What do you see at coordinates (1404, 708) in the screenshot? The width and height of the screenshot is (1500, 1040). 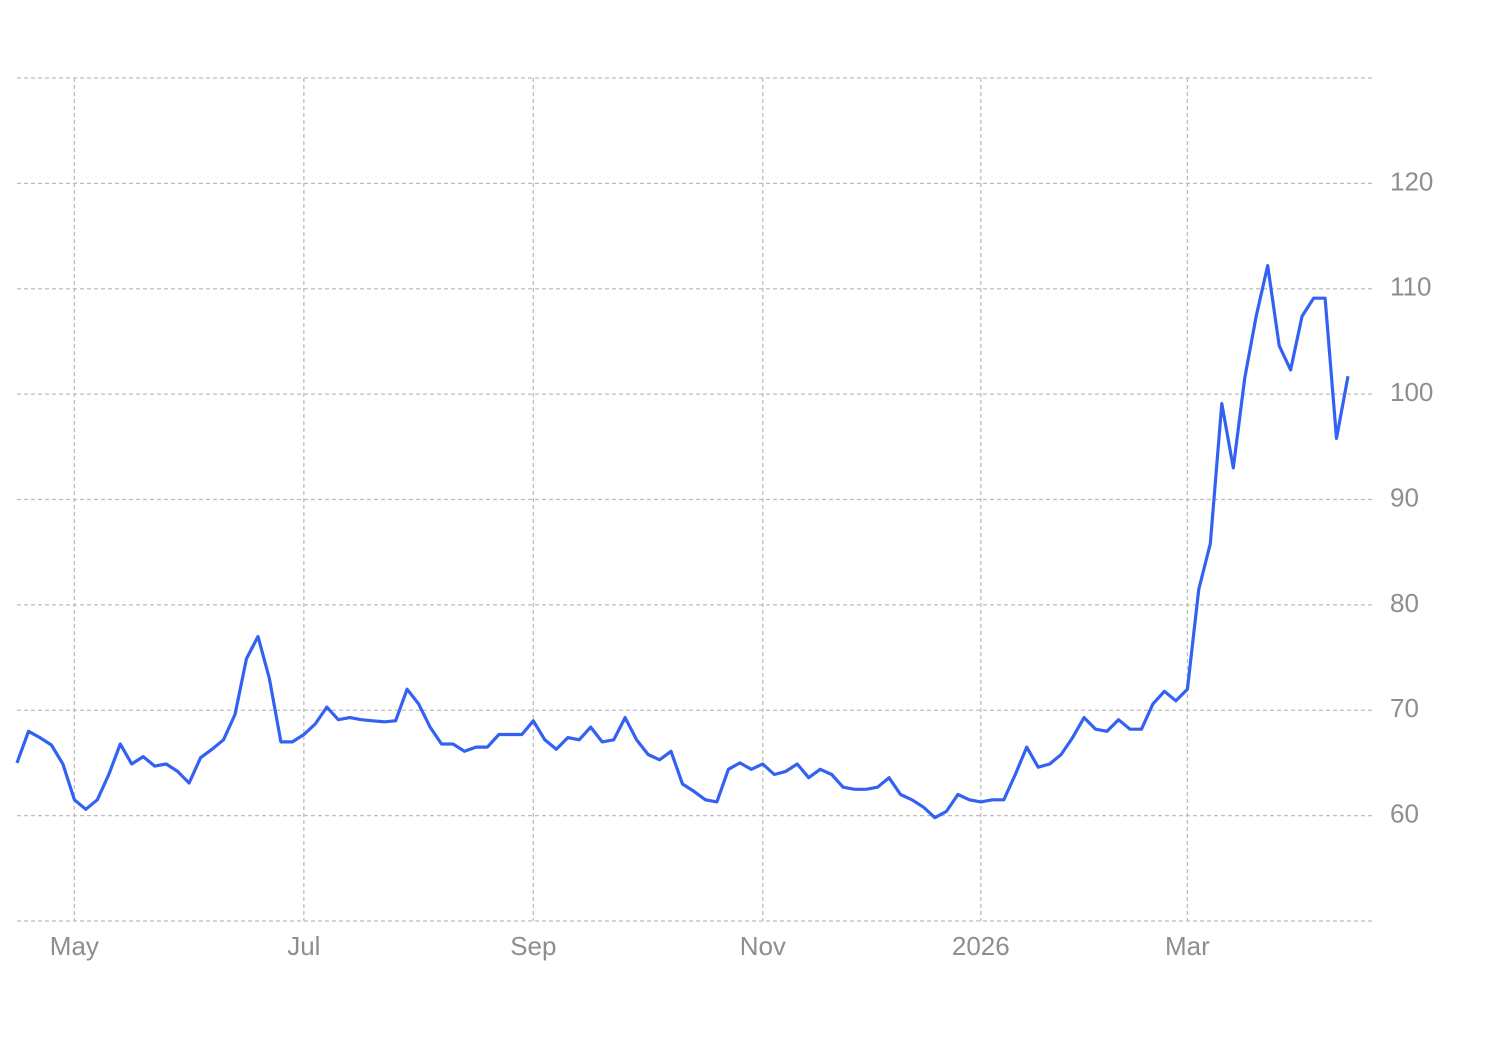 I see `y-tick-label: 70` at bounding box center [1404, 708].